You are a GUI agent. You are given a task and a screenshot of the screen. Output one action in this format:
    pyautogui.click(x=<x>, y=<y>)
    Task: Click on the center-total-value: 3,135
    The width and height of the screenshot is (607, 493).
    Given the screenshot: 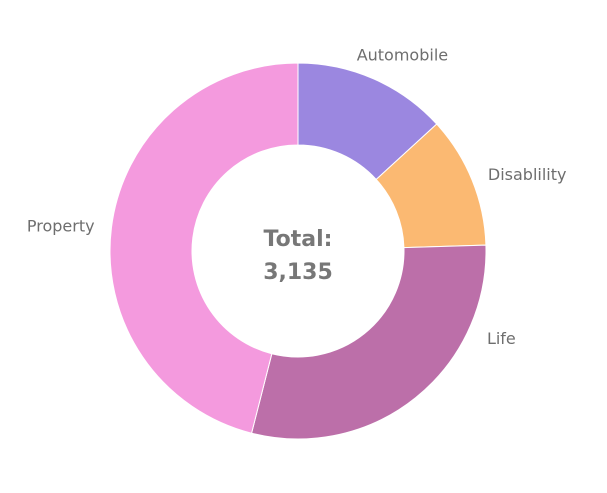 What is the action you would take?
    pyautogui.click(x=298, y=272)
    